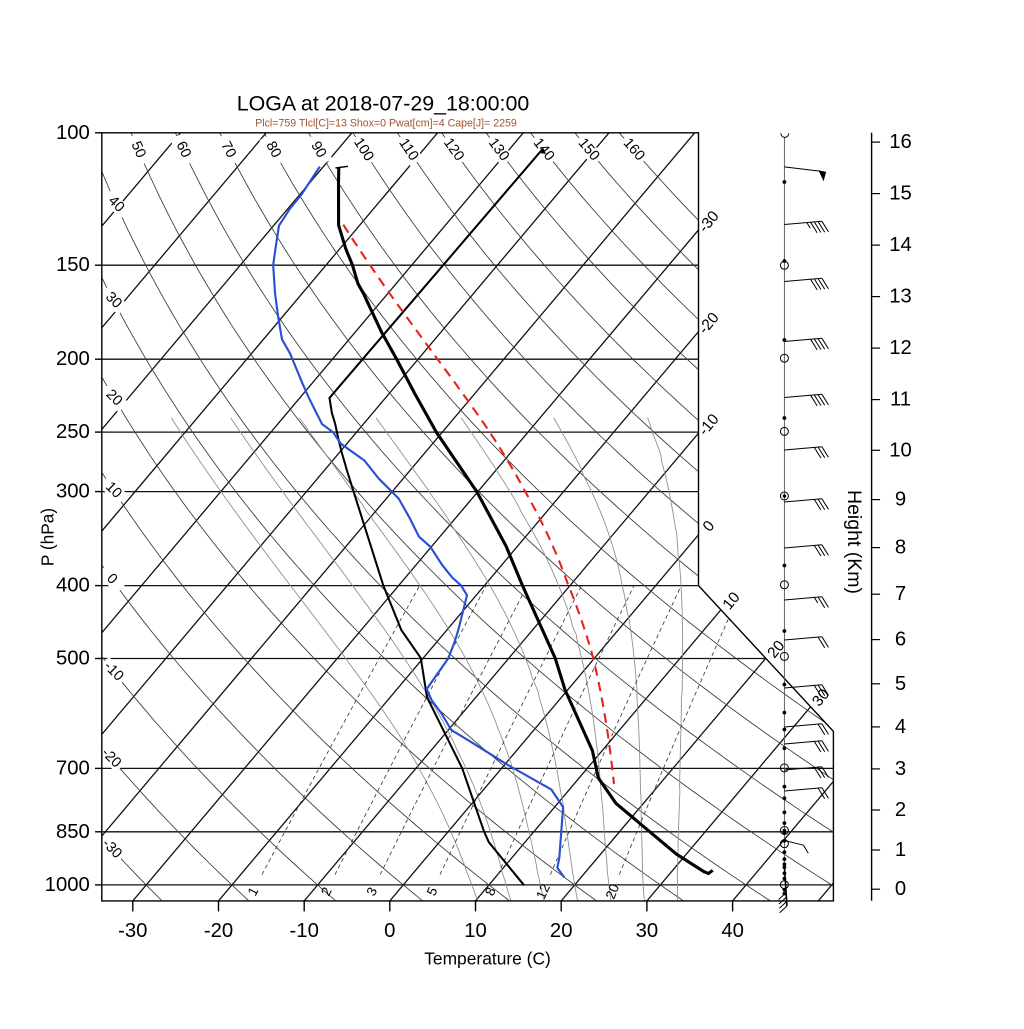 This screenshot has height=1029, width=1024. What do you see at coordinates (73, 659) in the screenshot?
I see `svg-text: 500` at bounding box center [73, 659].